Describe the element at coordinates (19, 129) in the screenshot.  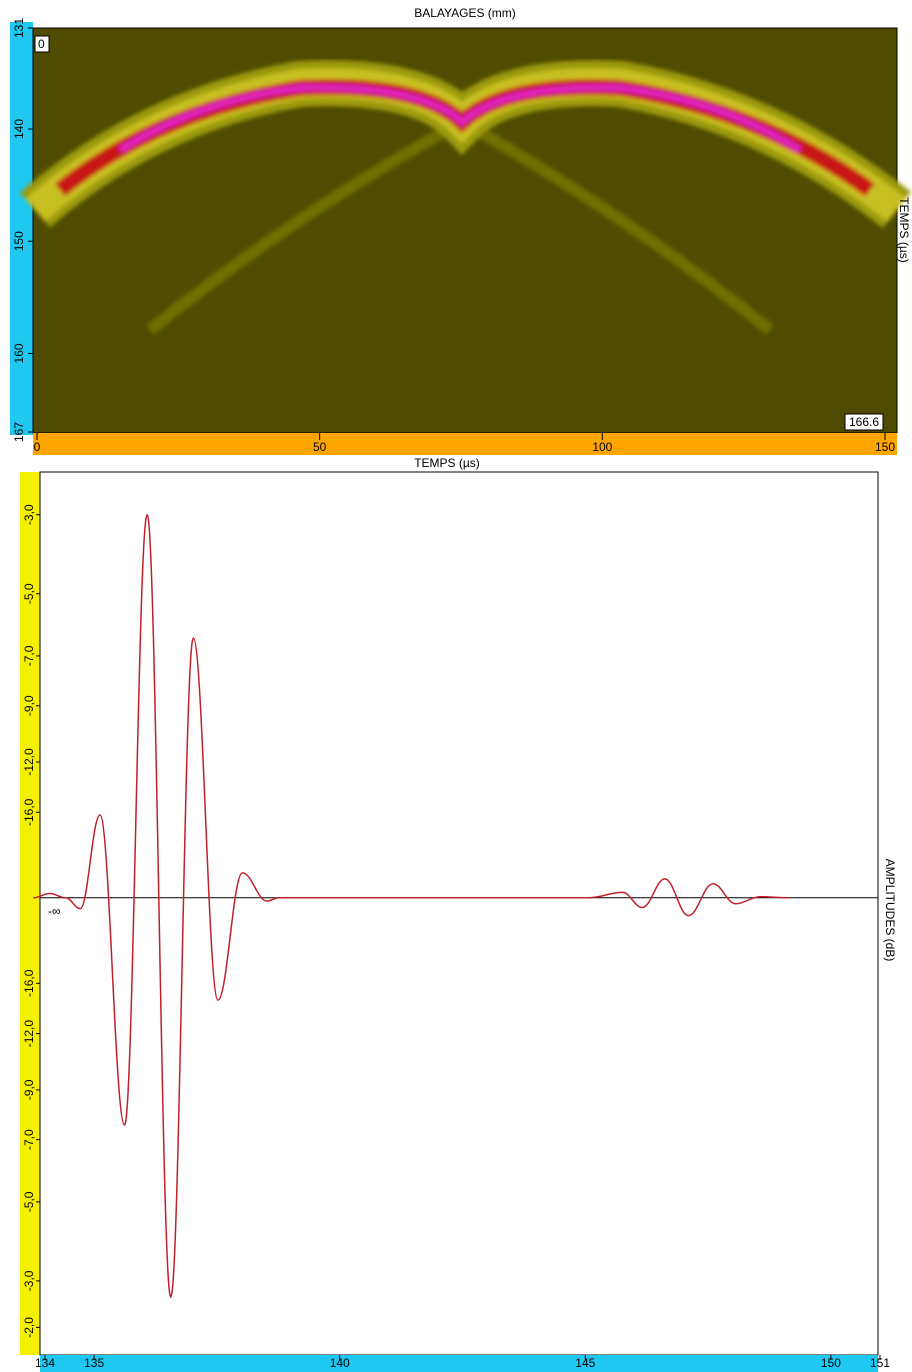
I see `y-tick-label: 140` at that location.